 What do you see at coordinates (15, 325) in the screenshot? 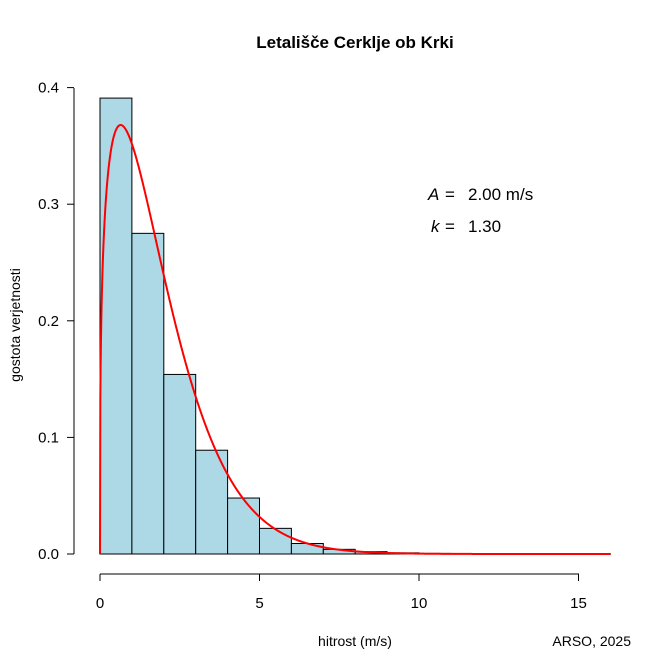
I see `y-axis-label: gostota verjetnosti` at bounding box center [15, 325].